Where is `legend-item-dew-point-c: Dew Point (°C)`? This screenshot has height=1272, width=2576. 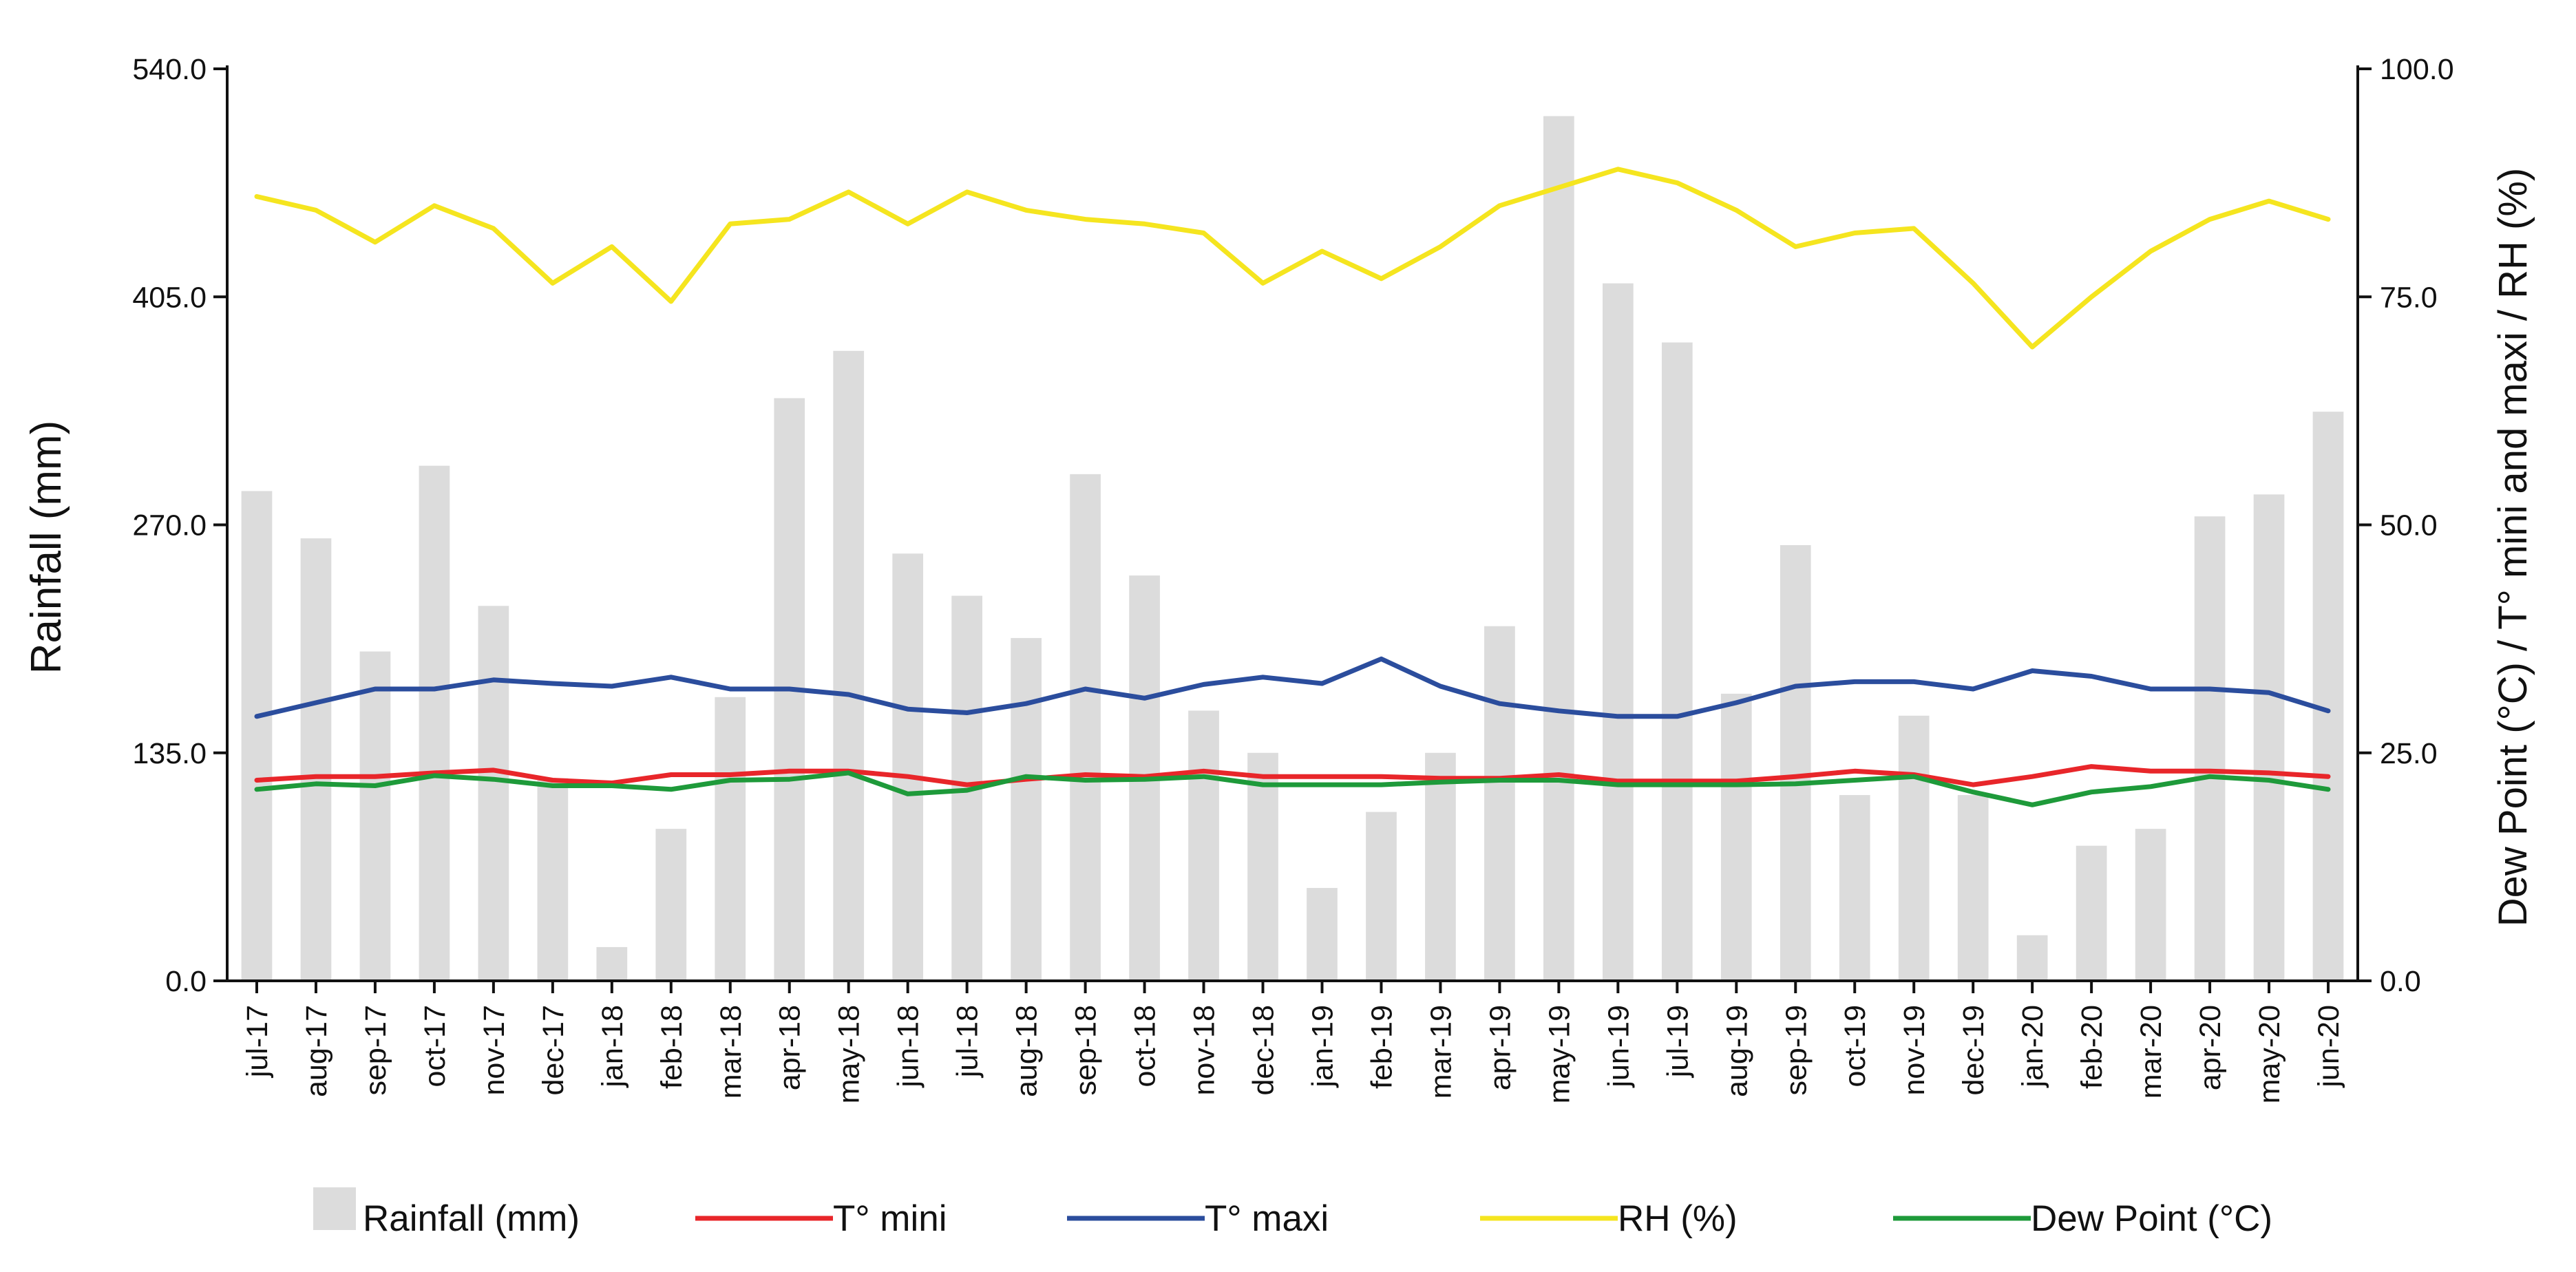
legend-item-dew-point-c: Dew Point (°C) is located at coordinates (2083, 1218).